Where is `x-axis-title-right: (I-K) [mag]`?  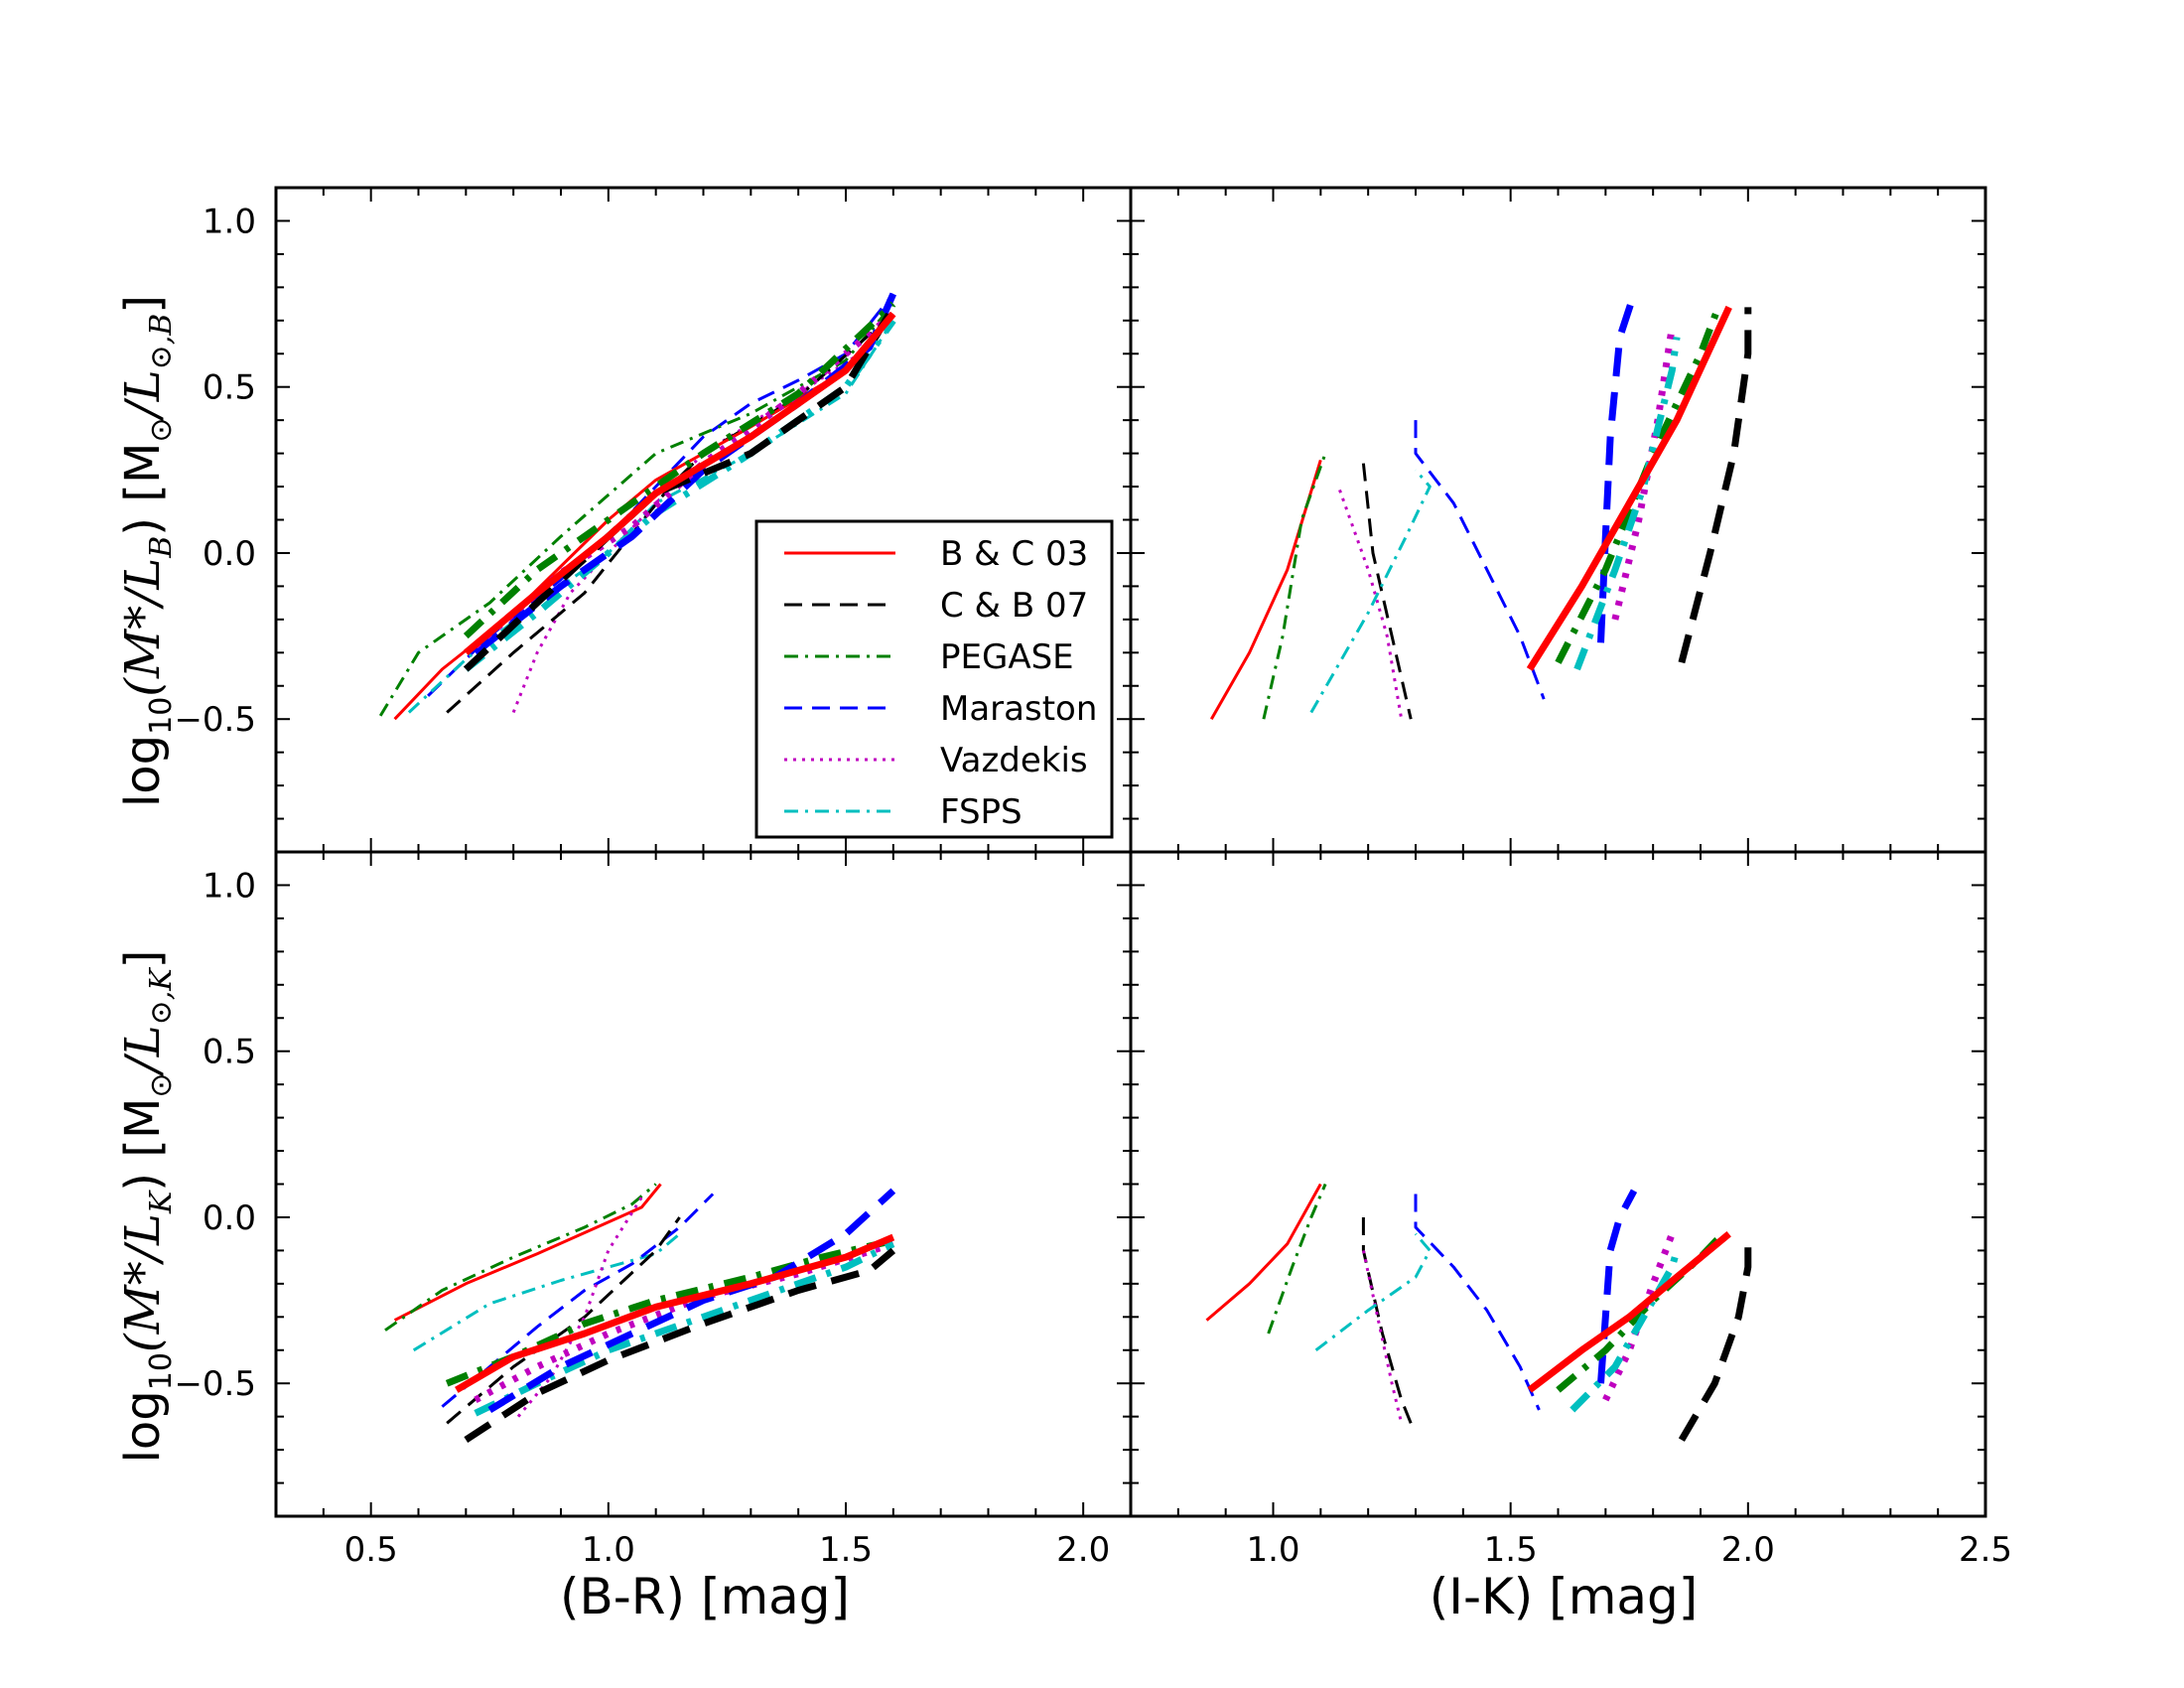
x-axis-title-right: (I-K) [mag] is located at coordinates (1564, 1596).